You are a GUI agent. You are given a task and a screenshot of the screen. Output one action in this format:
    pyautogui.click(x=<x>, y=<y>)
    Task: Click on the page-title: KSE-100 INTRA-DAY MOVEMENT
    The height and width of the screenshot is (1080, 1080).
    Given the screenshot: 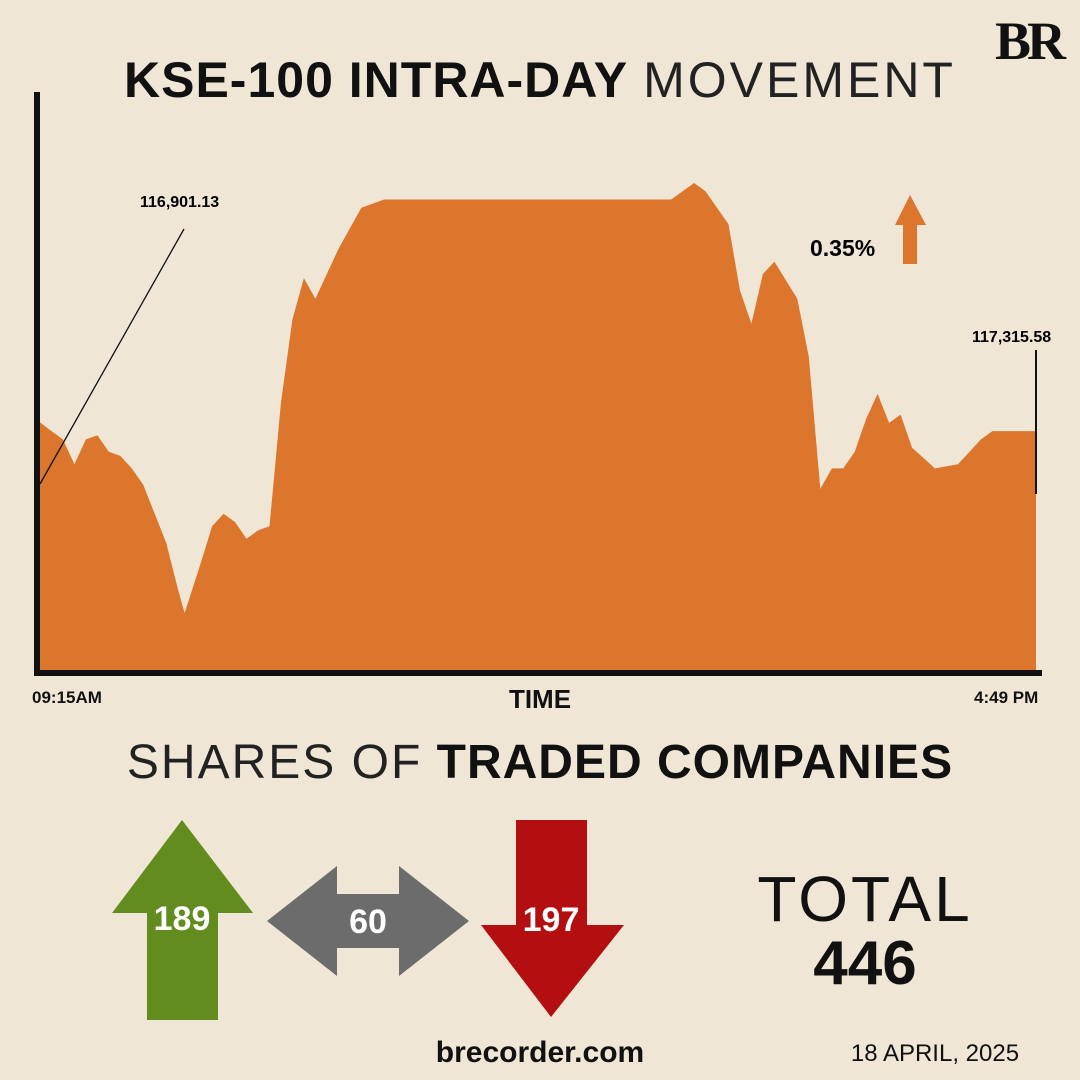 What is the action you would take?
    pyautogui.click(x=540, y=80)
    